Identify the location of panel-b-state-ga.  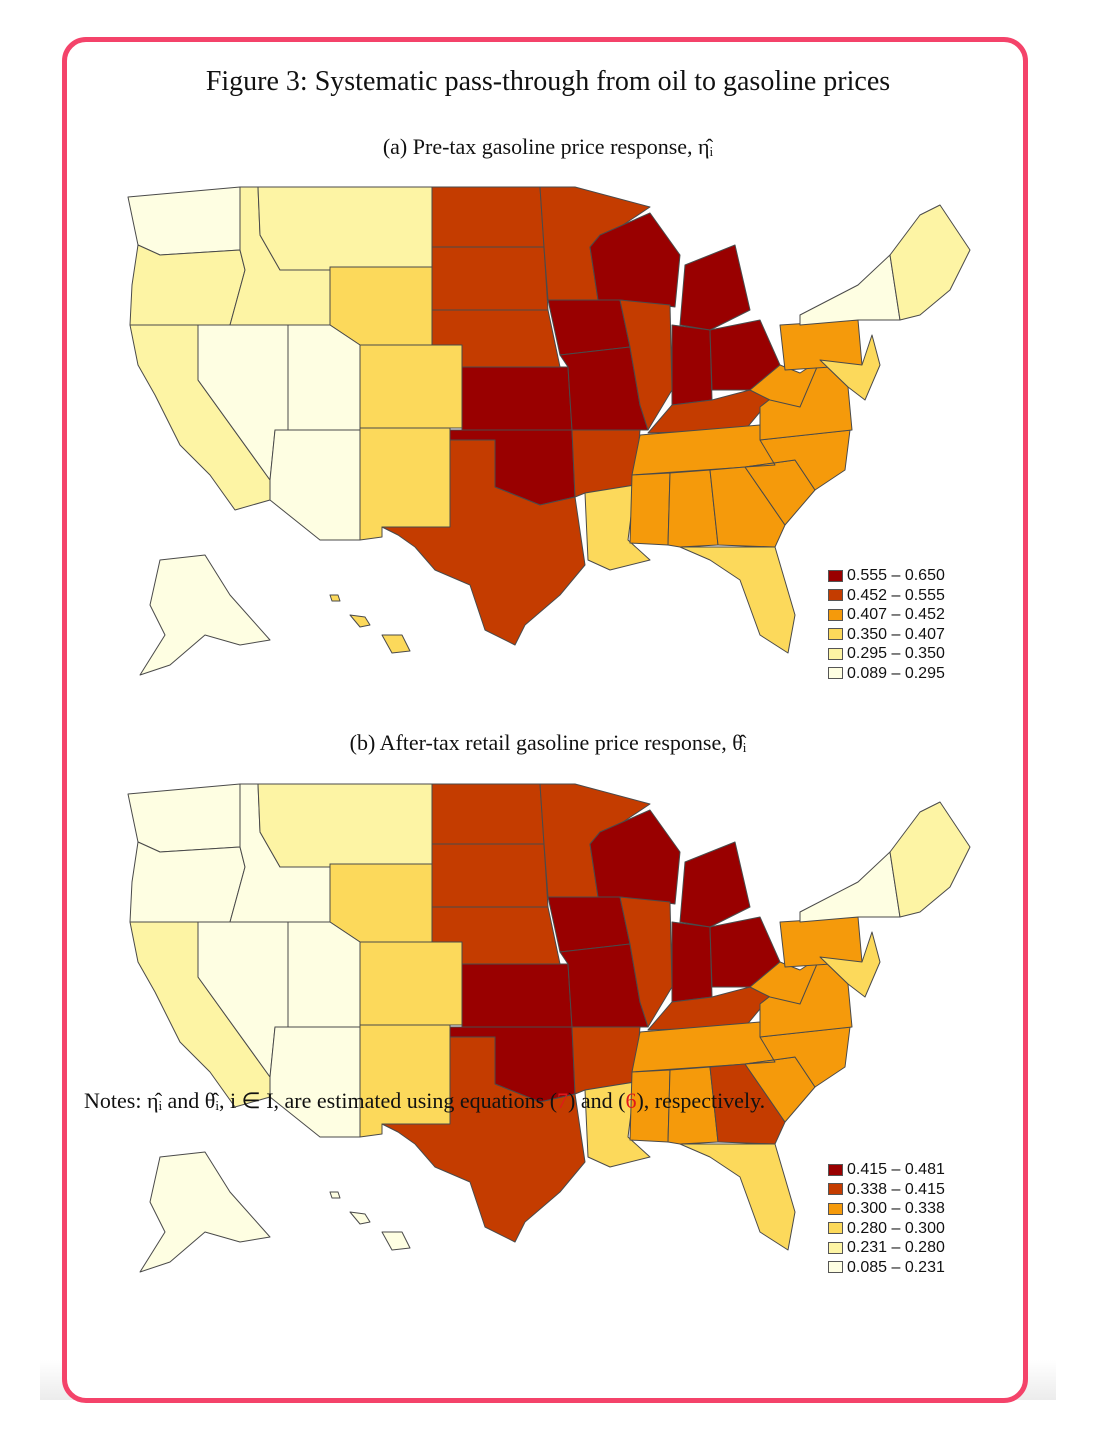
(747, 1104).